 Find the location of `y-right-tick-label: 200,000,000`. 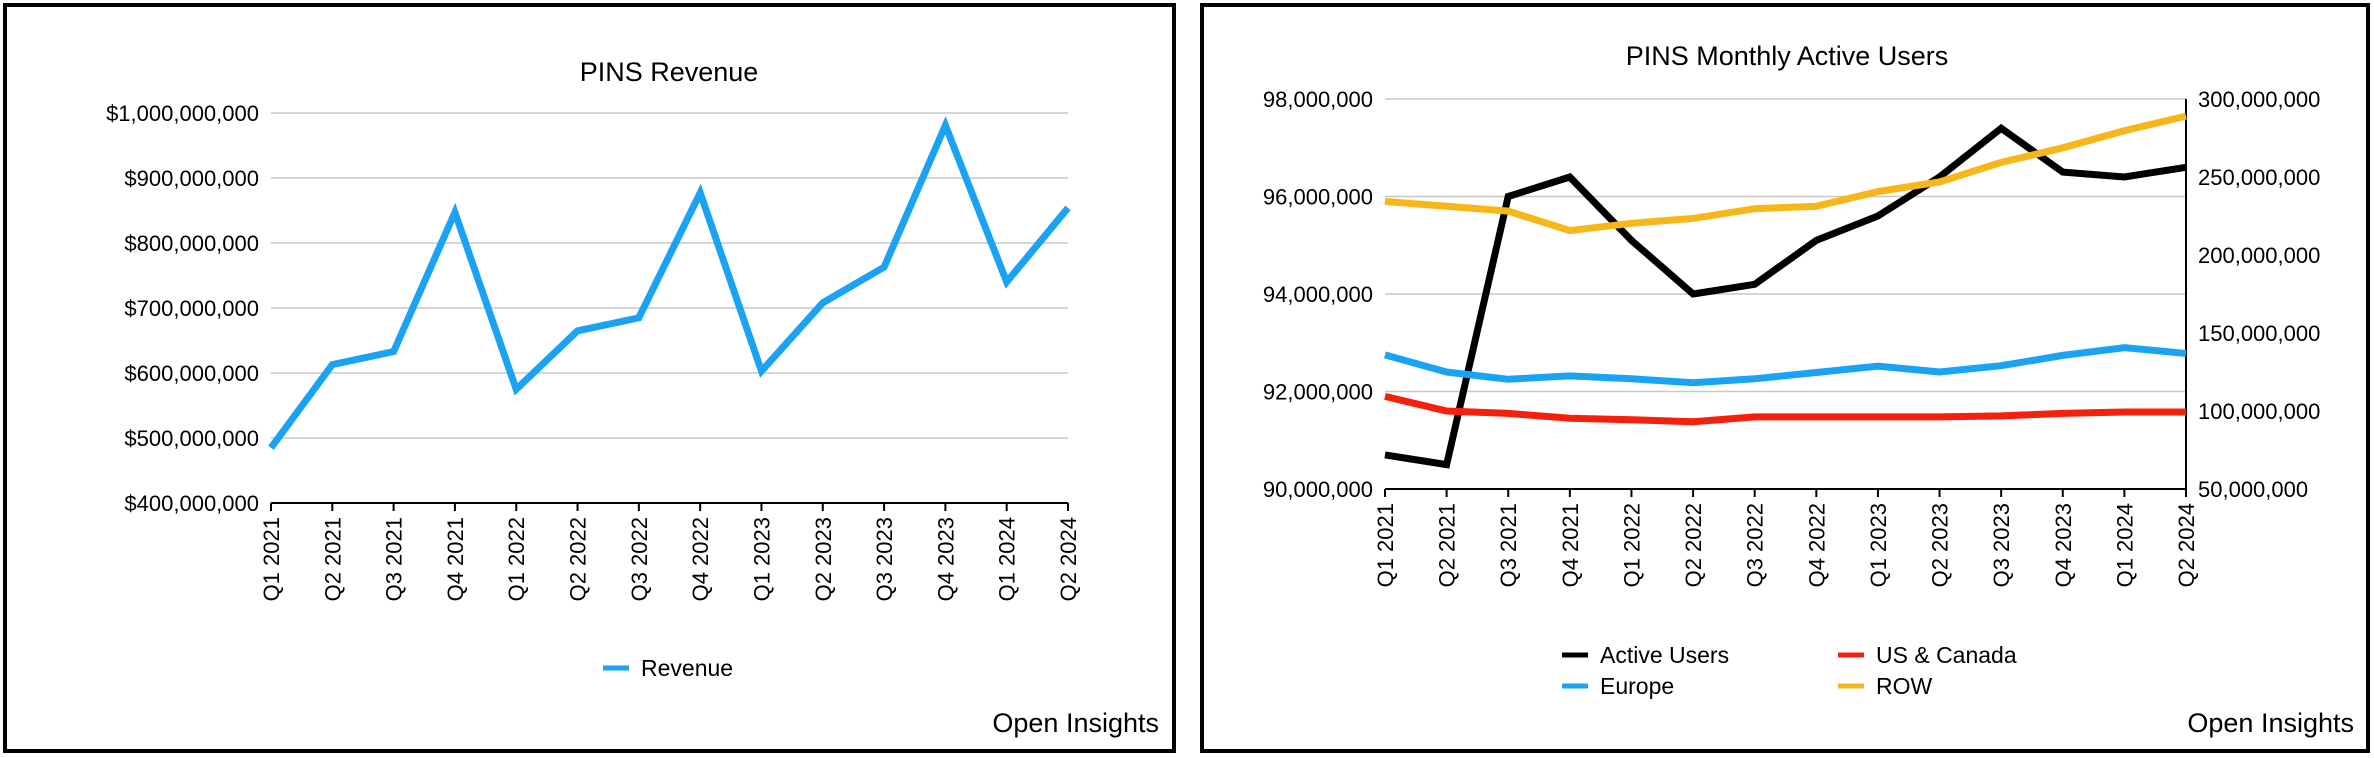

y-right-tick-label: 200,000,000 is located at coordinates (2259, 255).